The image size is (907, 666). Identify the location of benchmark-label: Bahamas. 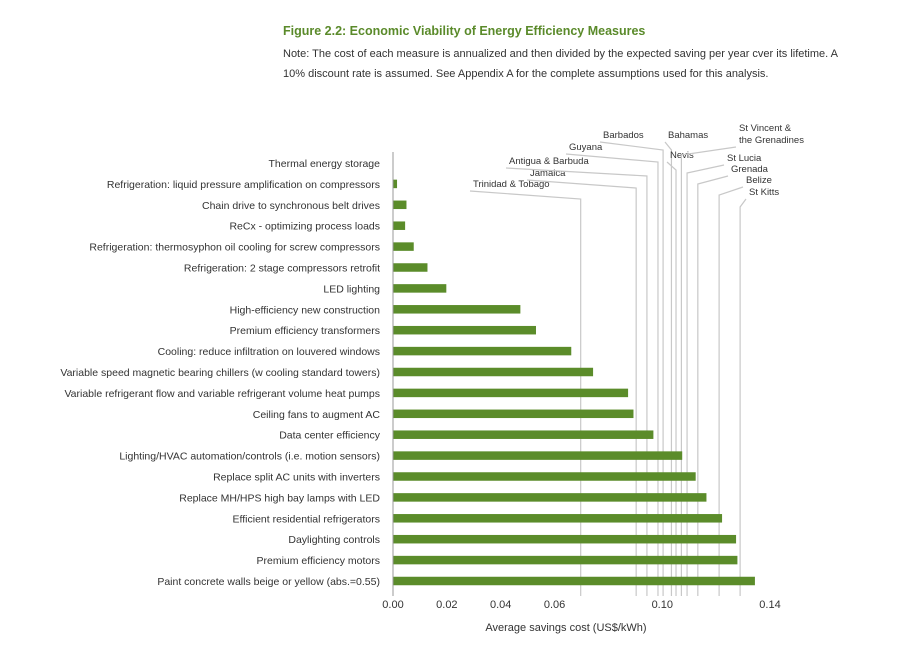
(688, 135).